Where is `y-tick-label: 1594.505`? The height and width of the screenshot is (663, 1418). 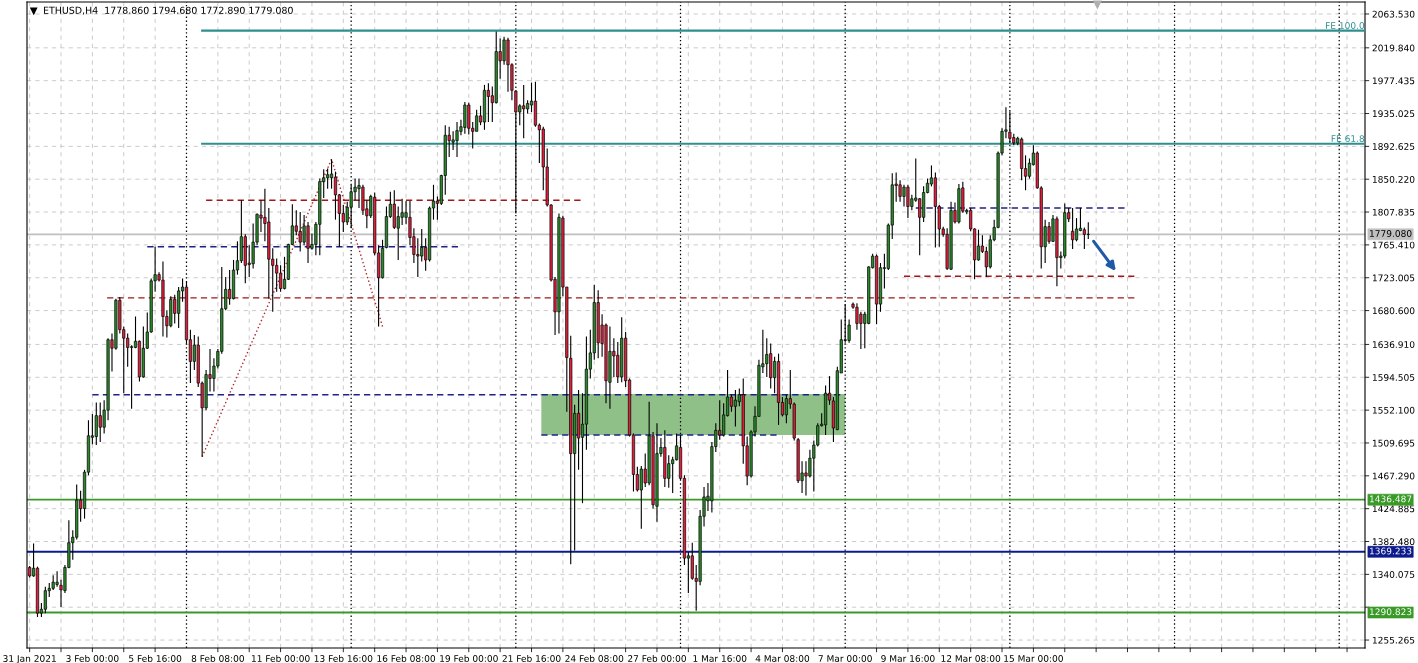
y-tick-label: 1594.505 is located at coordinates (1393, 377).